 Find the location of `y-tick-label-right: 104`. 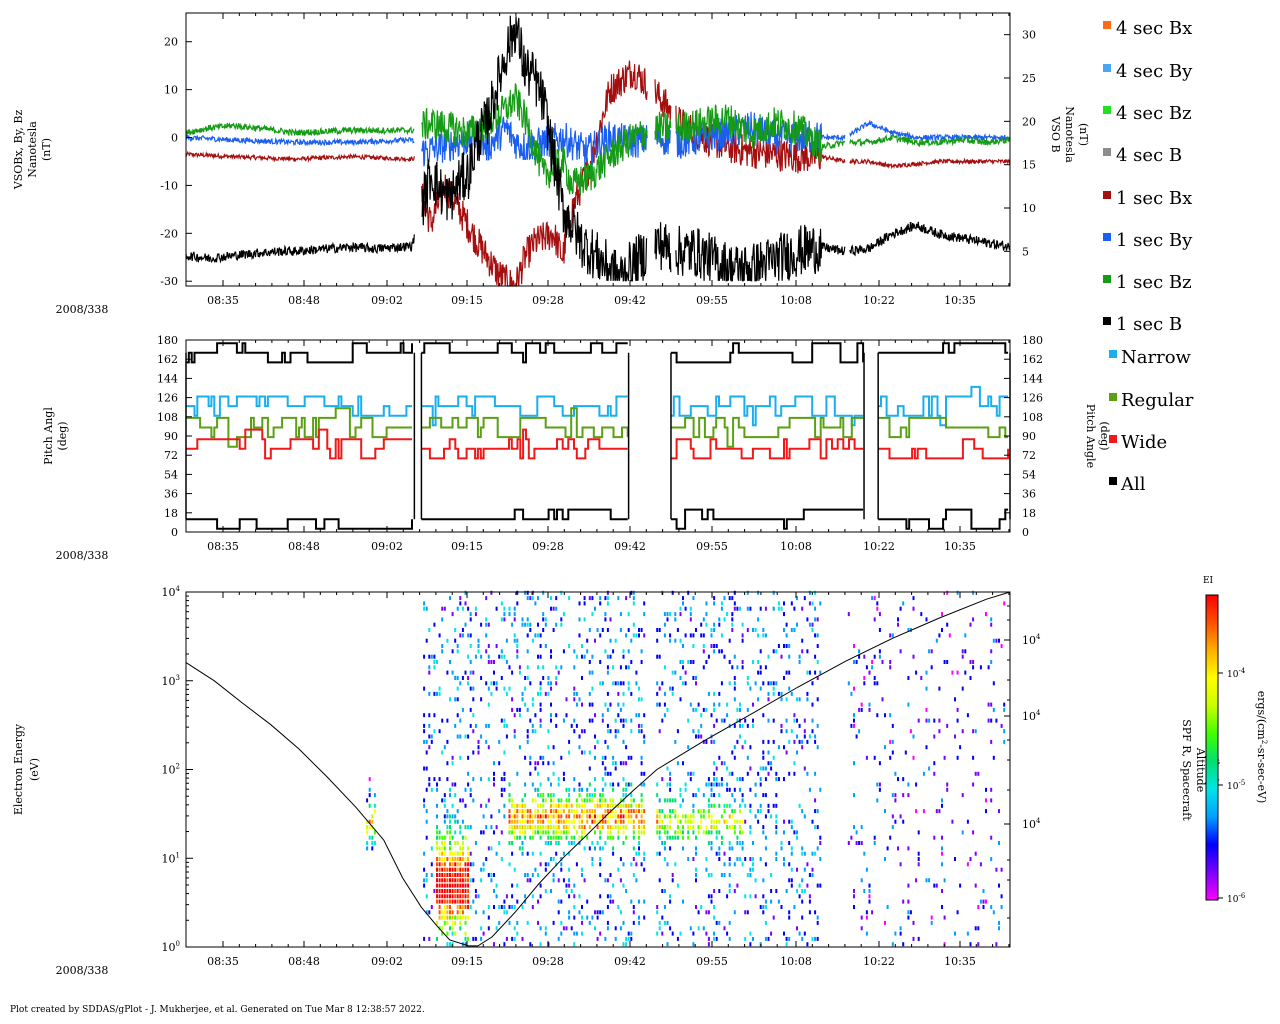

y-tick-label-right: 104 is located at coordinates (1031, 640).